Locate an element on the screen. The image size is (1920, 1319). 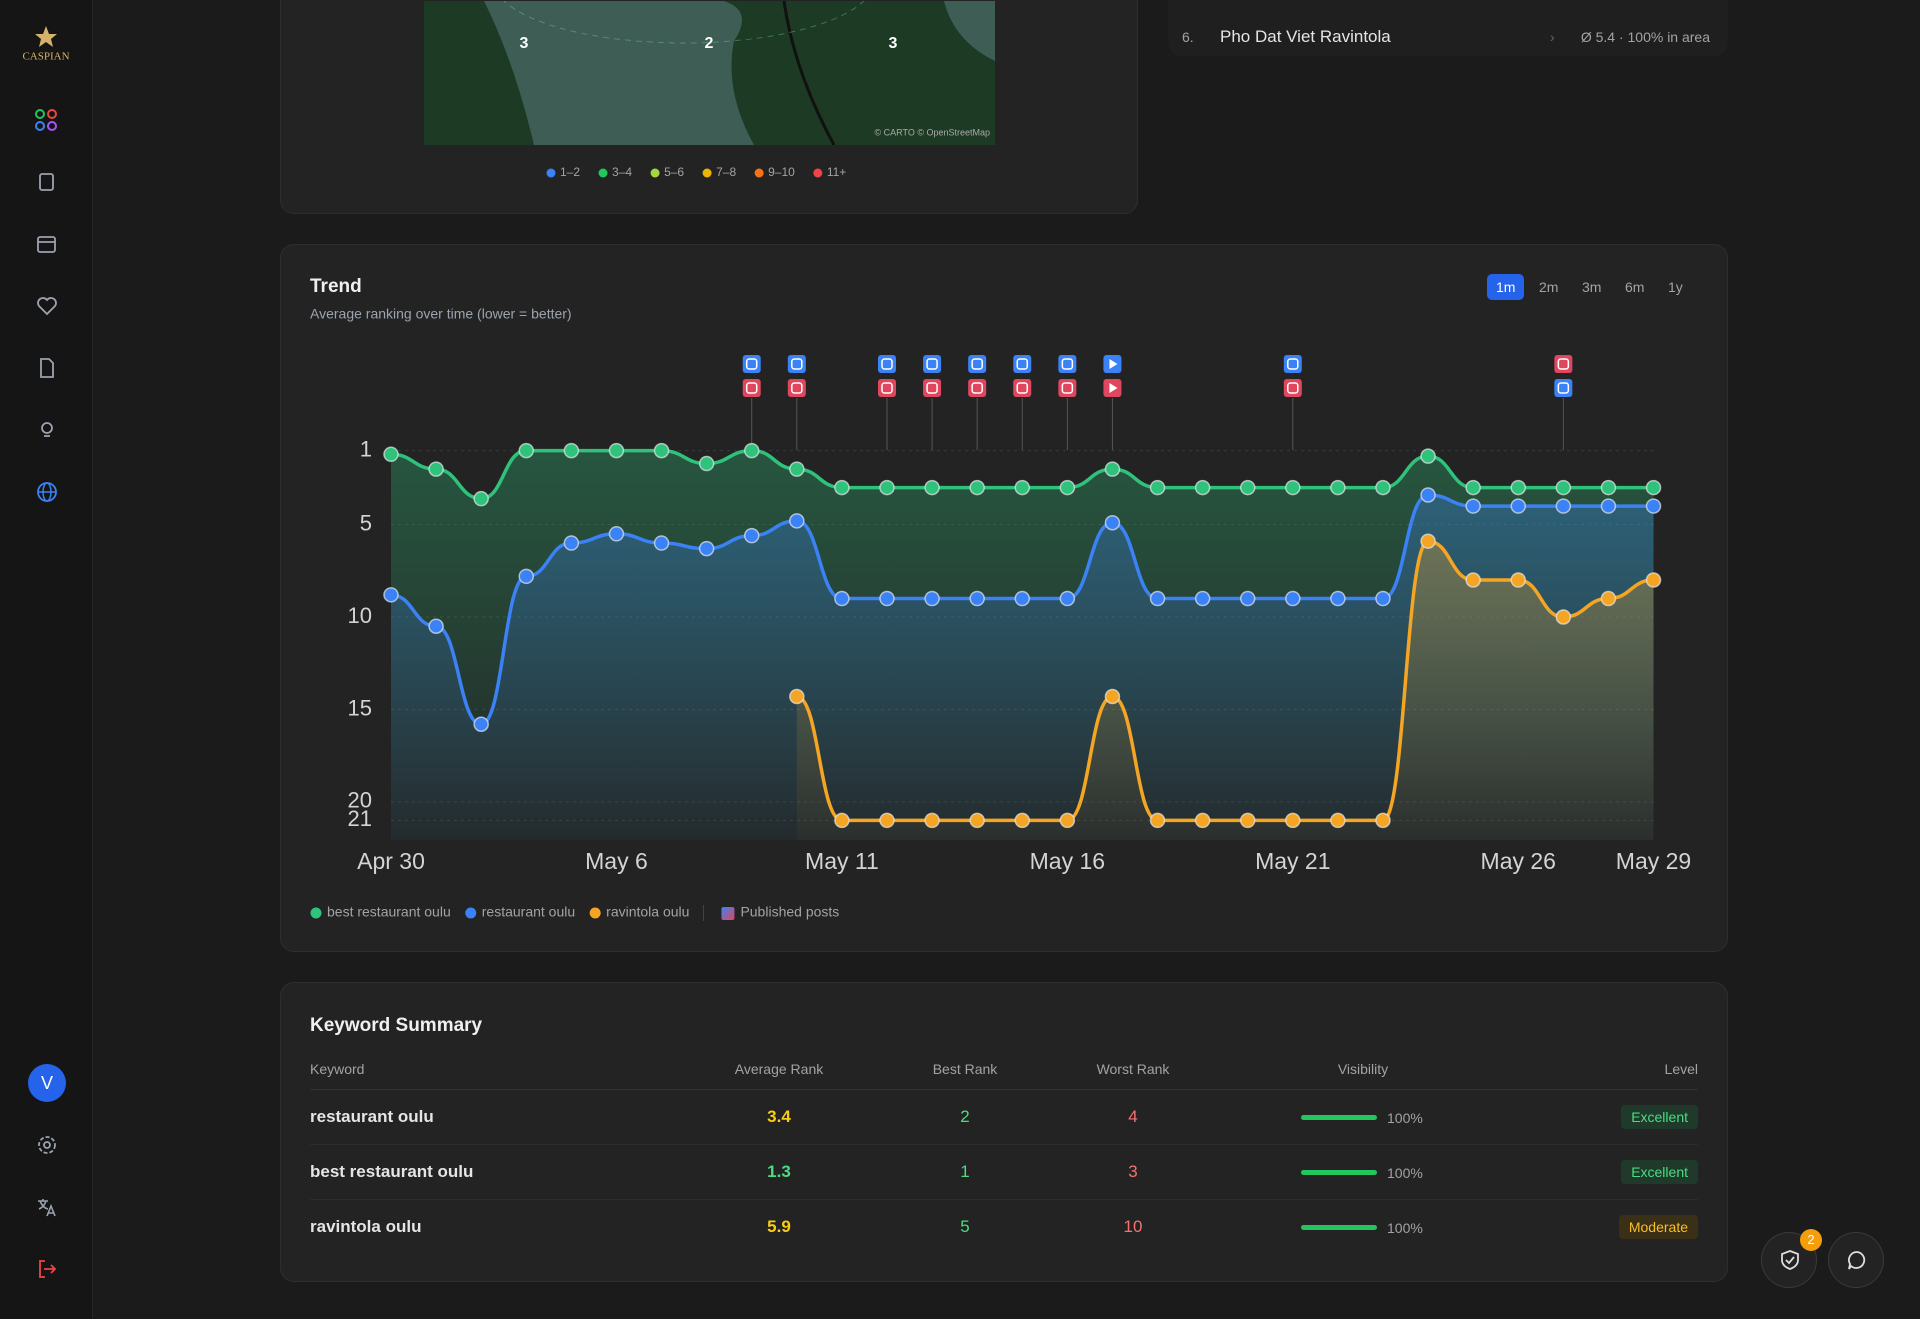
legend-label: 11+ is located at coordinates (836, 172).